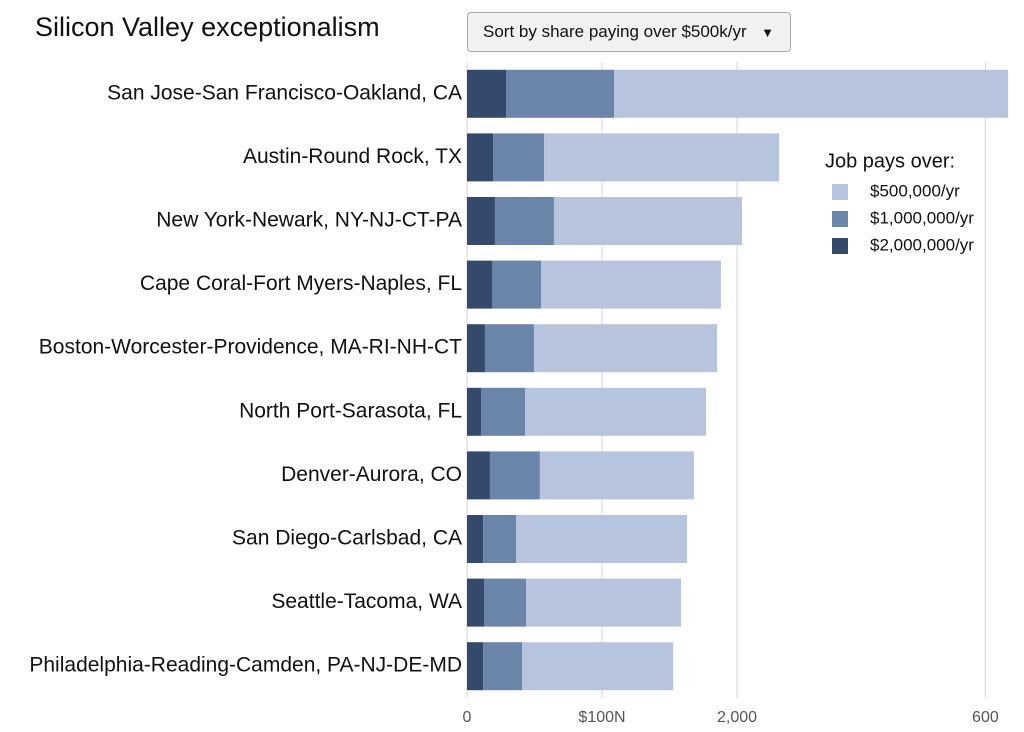 The width and height of the screenshot is (1024, 732). Describe the element at coordinates (309, 220) in the screenshot. I see `category-label: New York-Newark, NY-NJ-CT-PA` at that location.